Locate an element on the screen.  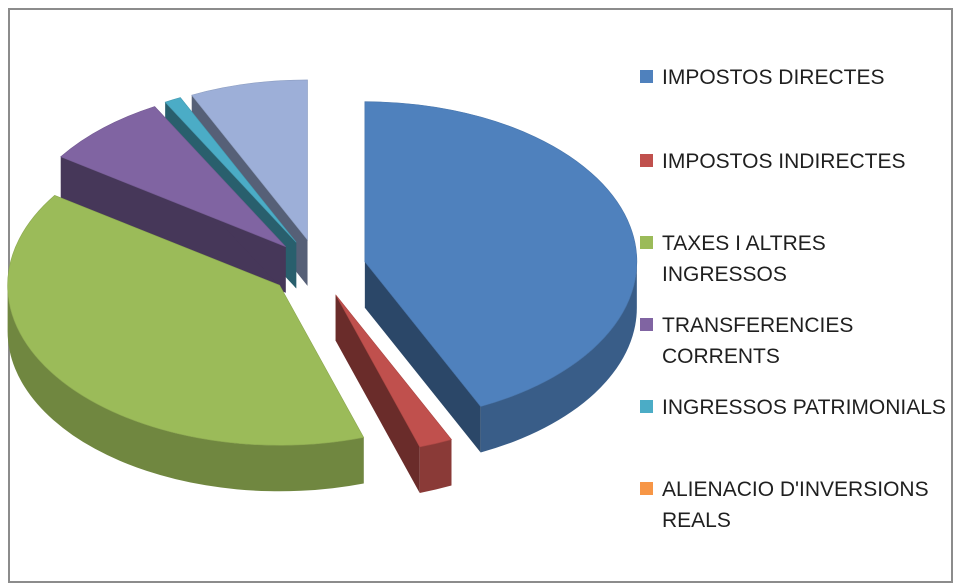
legend-item-impostos-indirectes: IMPOSTOS INDIRECTES is located at coordinates (793, 161).